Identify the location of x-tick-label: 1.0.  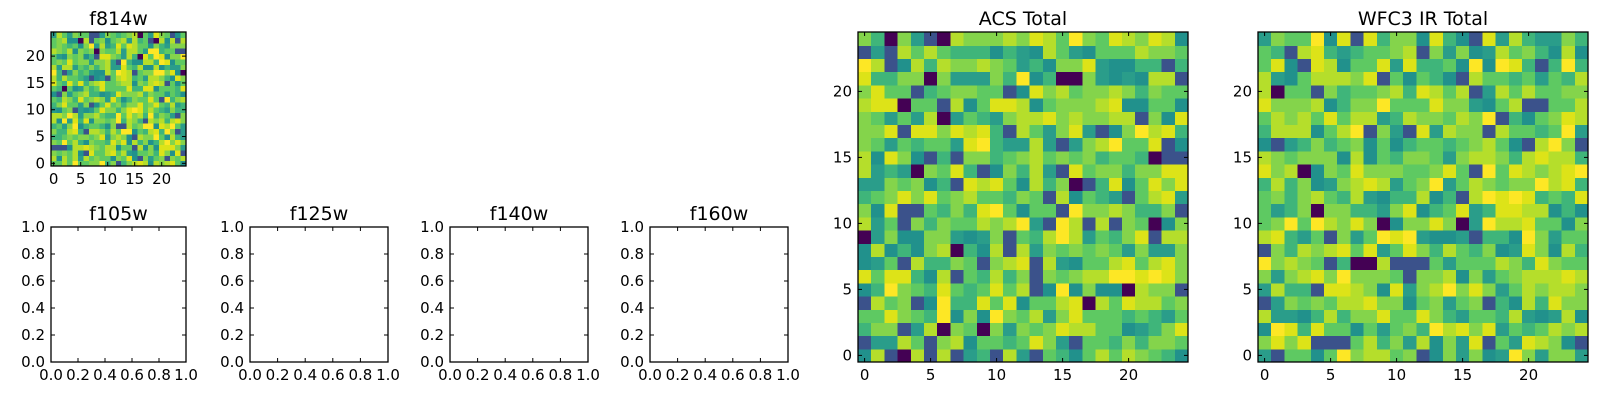
(588, 375).